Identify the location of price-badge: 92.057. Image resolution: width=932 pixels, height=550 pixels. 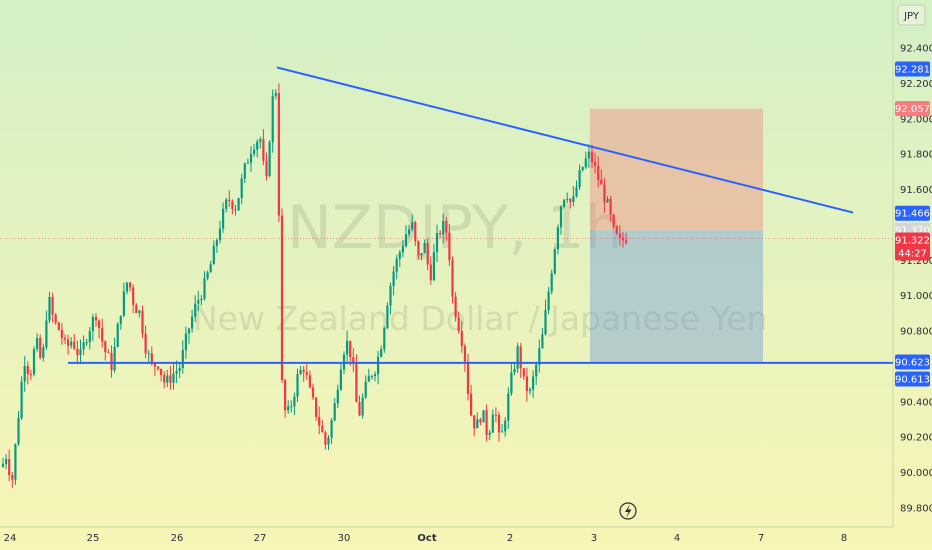
(912, 109).